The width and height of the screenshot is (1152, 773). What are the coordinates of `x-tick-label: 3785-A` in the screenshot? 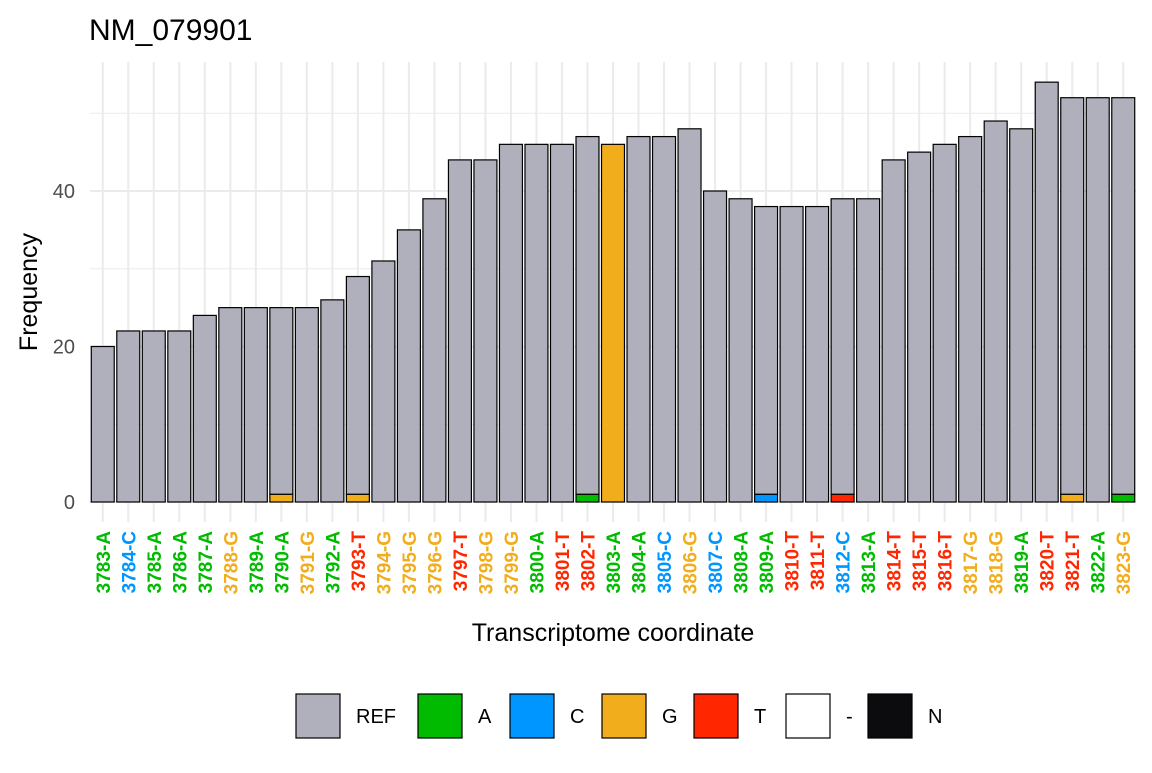 It's located at (155, 562).